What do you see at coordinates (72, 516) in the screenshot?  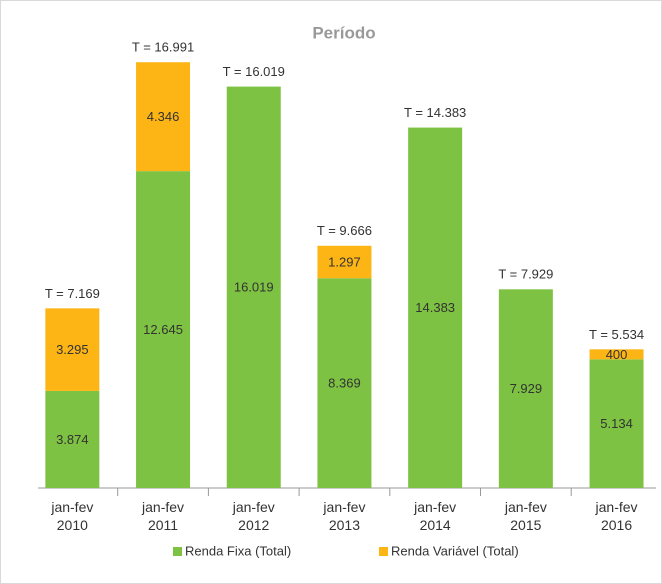 I see `x-tick-label: jan-fev 2010` at bounding box center [72, 516].